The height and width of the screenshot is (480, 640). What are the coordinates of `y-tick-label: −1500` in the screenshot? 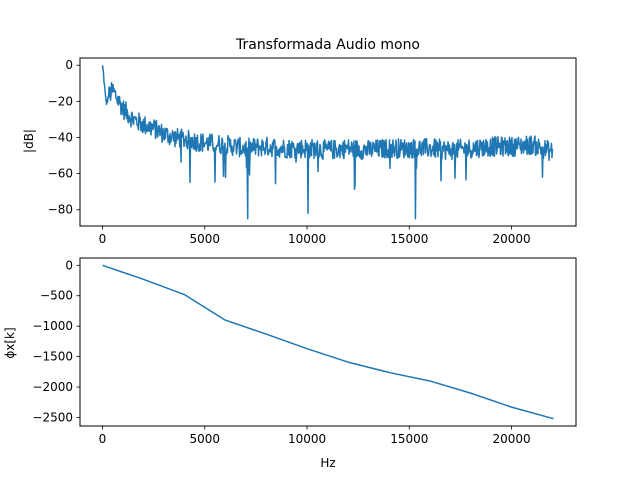 It's located at (52, 357).